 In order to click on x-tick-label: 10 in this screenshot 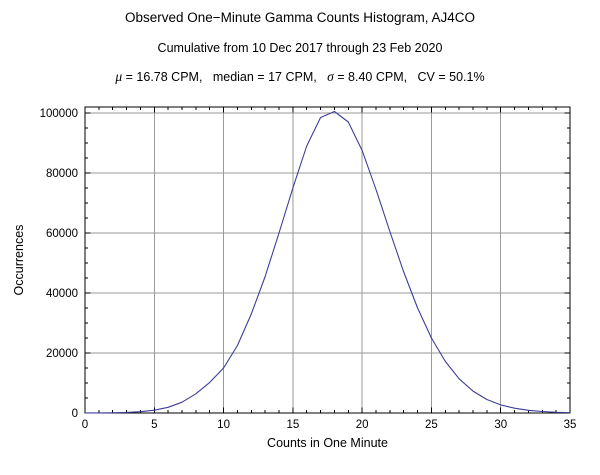, I will do `click(223, 425)`.